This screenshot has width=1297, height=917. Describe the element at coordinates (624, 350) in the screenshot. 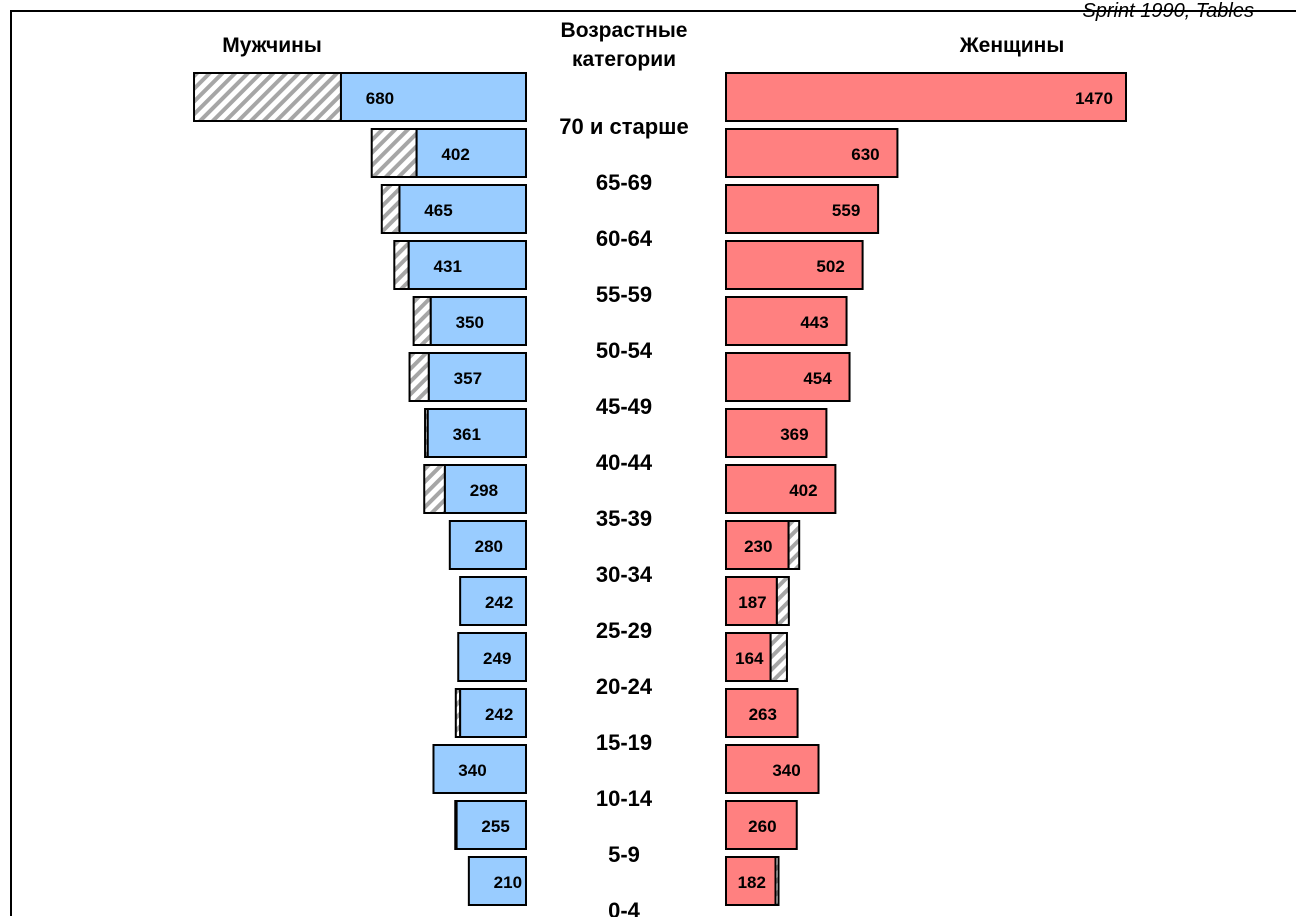

I see `age-category-label-4: 50-54` at that location.